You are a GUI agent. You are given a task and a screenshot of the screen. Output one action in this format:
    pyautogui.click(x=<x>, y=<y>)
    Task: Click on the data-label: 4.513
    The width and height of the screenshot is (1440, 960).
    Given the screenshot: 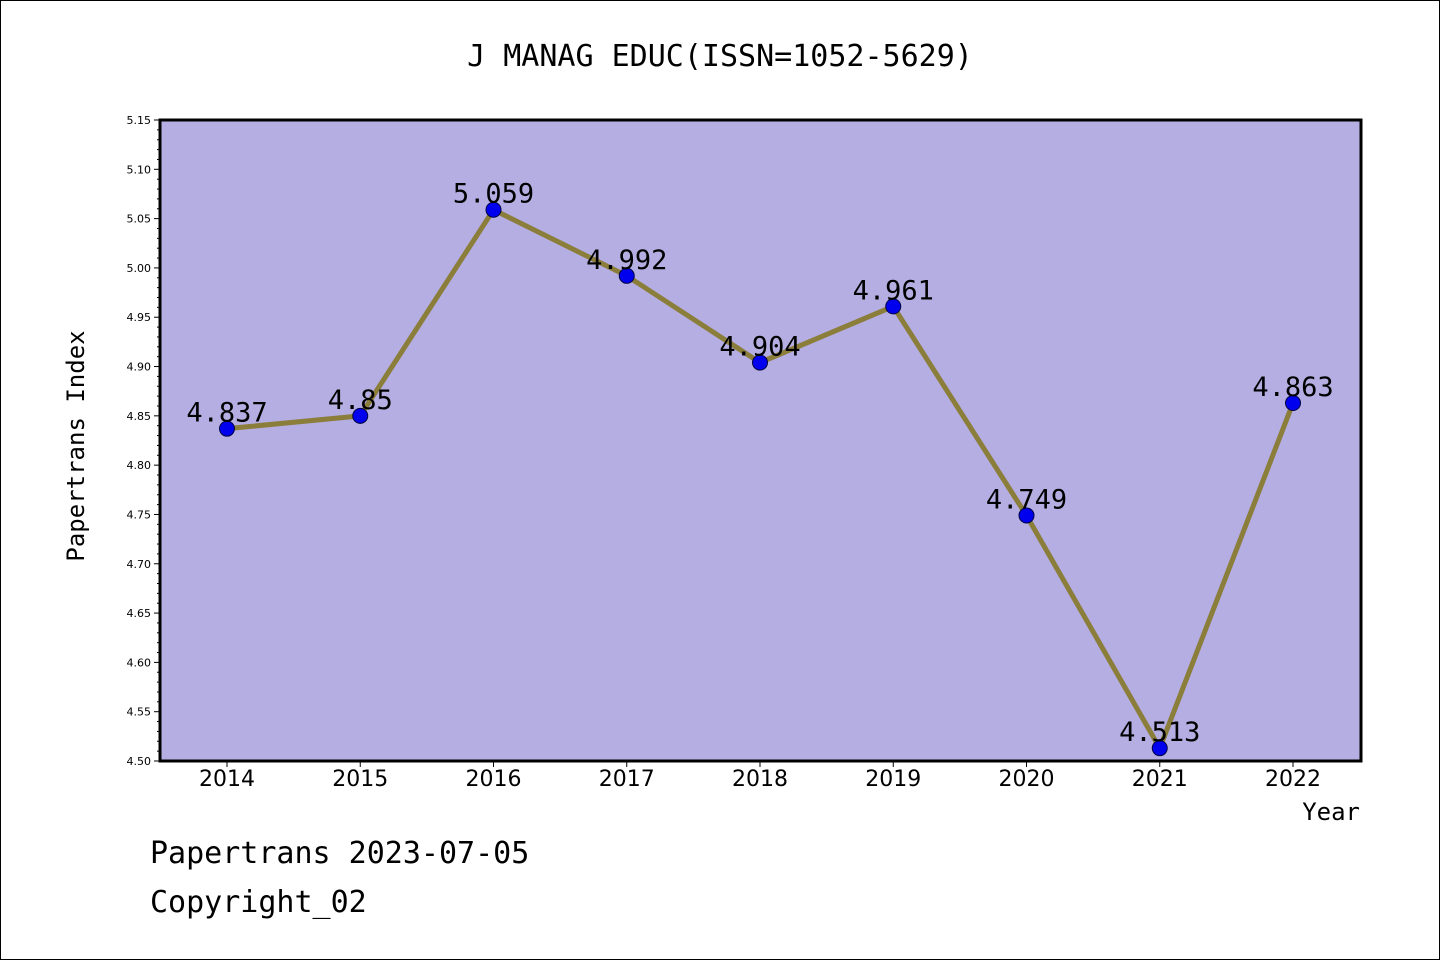 What is the action you would take?
    pyautogui.click(x=1159, y=732)
    